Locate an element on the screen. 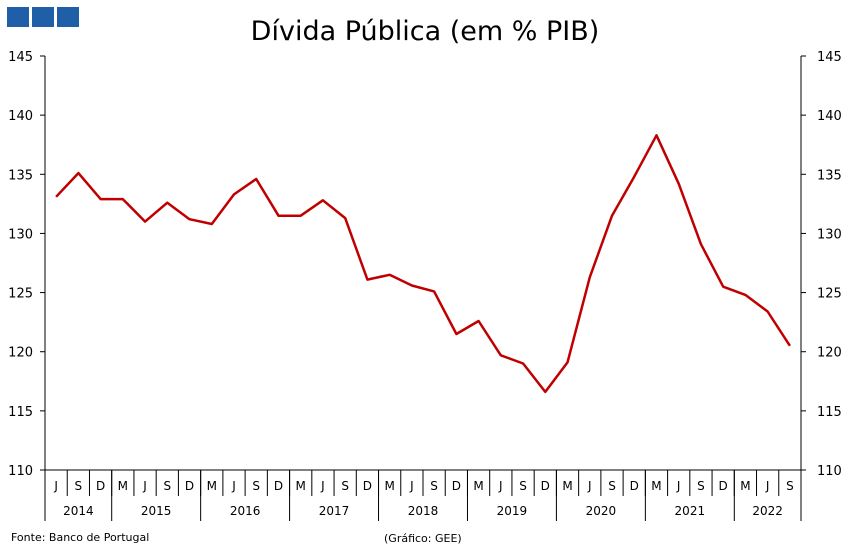 The width and height of the screenshot is (850, 554). year-label: 2018 is located at coordinates (423, 511).